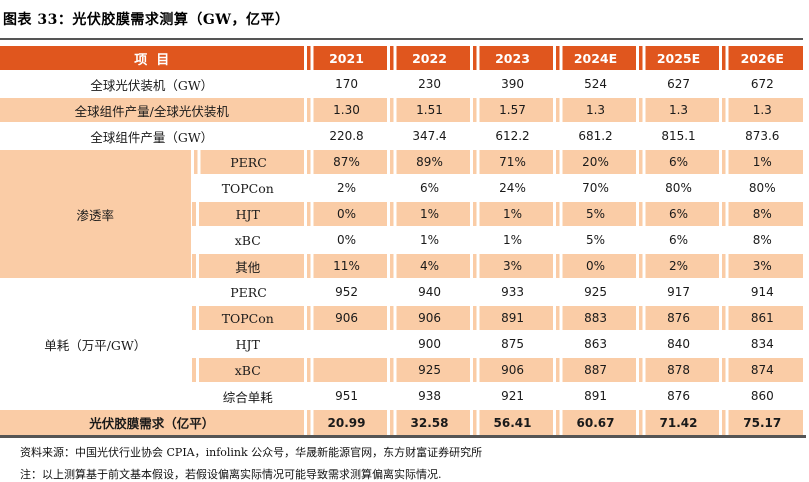  I want to click on header-year-2023: 2023, so click(512, 57).